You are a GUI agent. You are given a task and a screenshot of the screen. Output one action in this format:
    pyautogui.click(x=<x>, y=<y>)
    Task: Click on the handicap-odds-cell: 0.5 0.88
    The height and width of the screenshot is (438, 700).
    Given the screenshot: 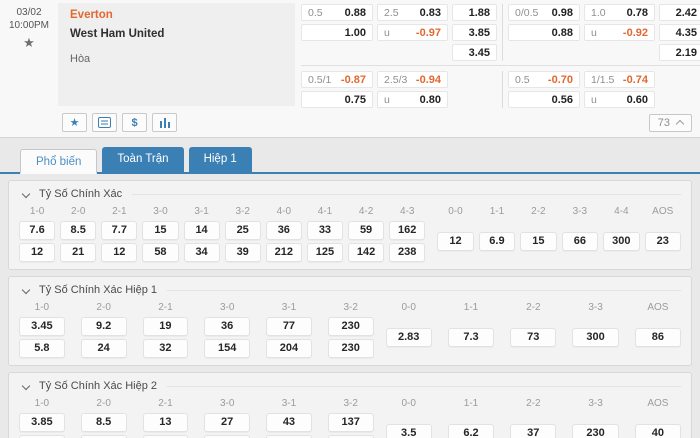 What is the action you would take?
    pyautogui.click(x=337, y=12)
    